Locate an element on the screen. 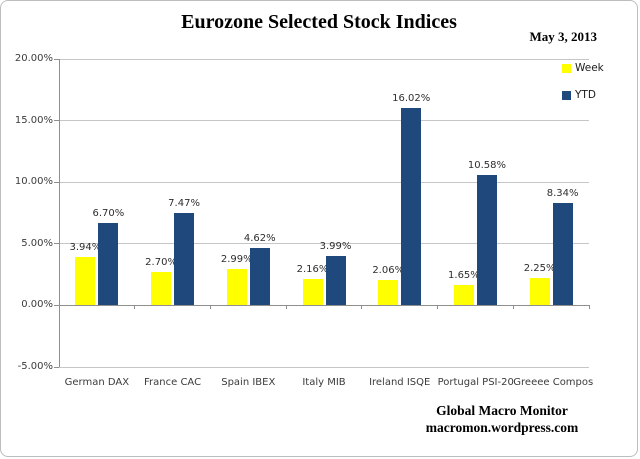 This screenshot has width=640, height=459. category-label: Ireland ISQE is located at coordinates (400, 382).